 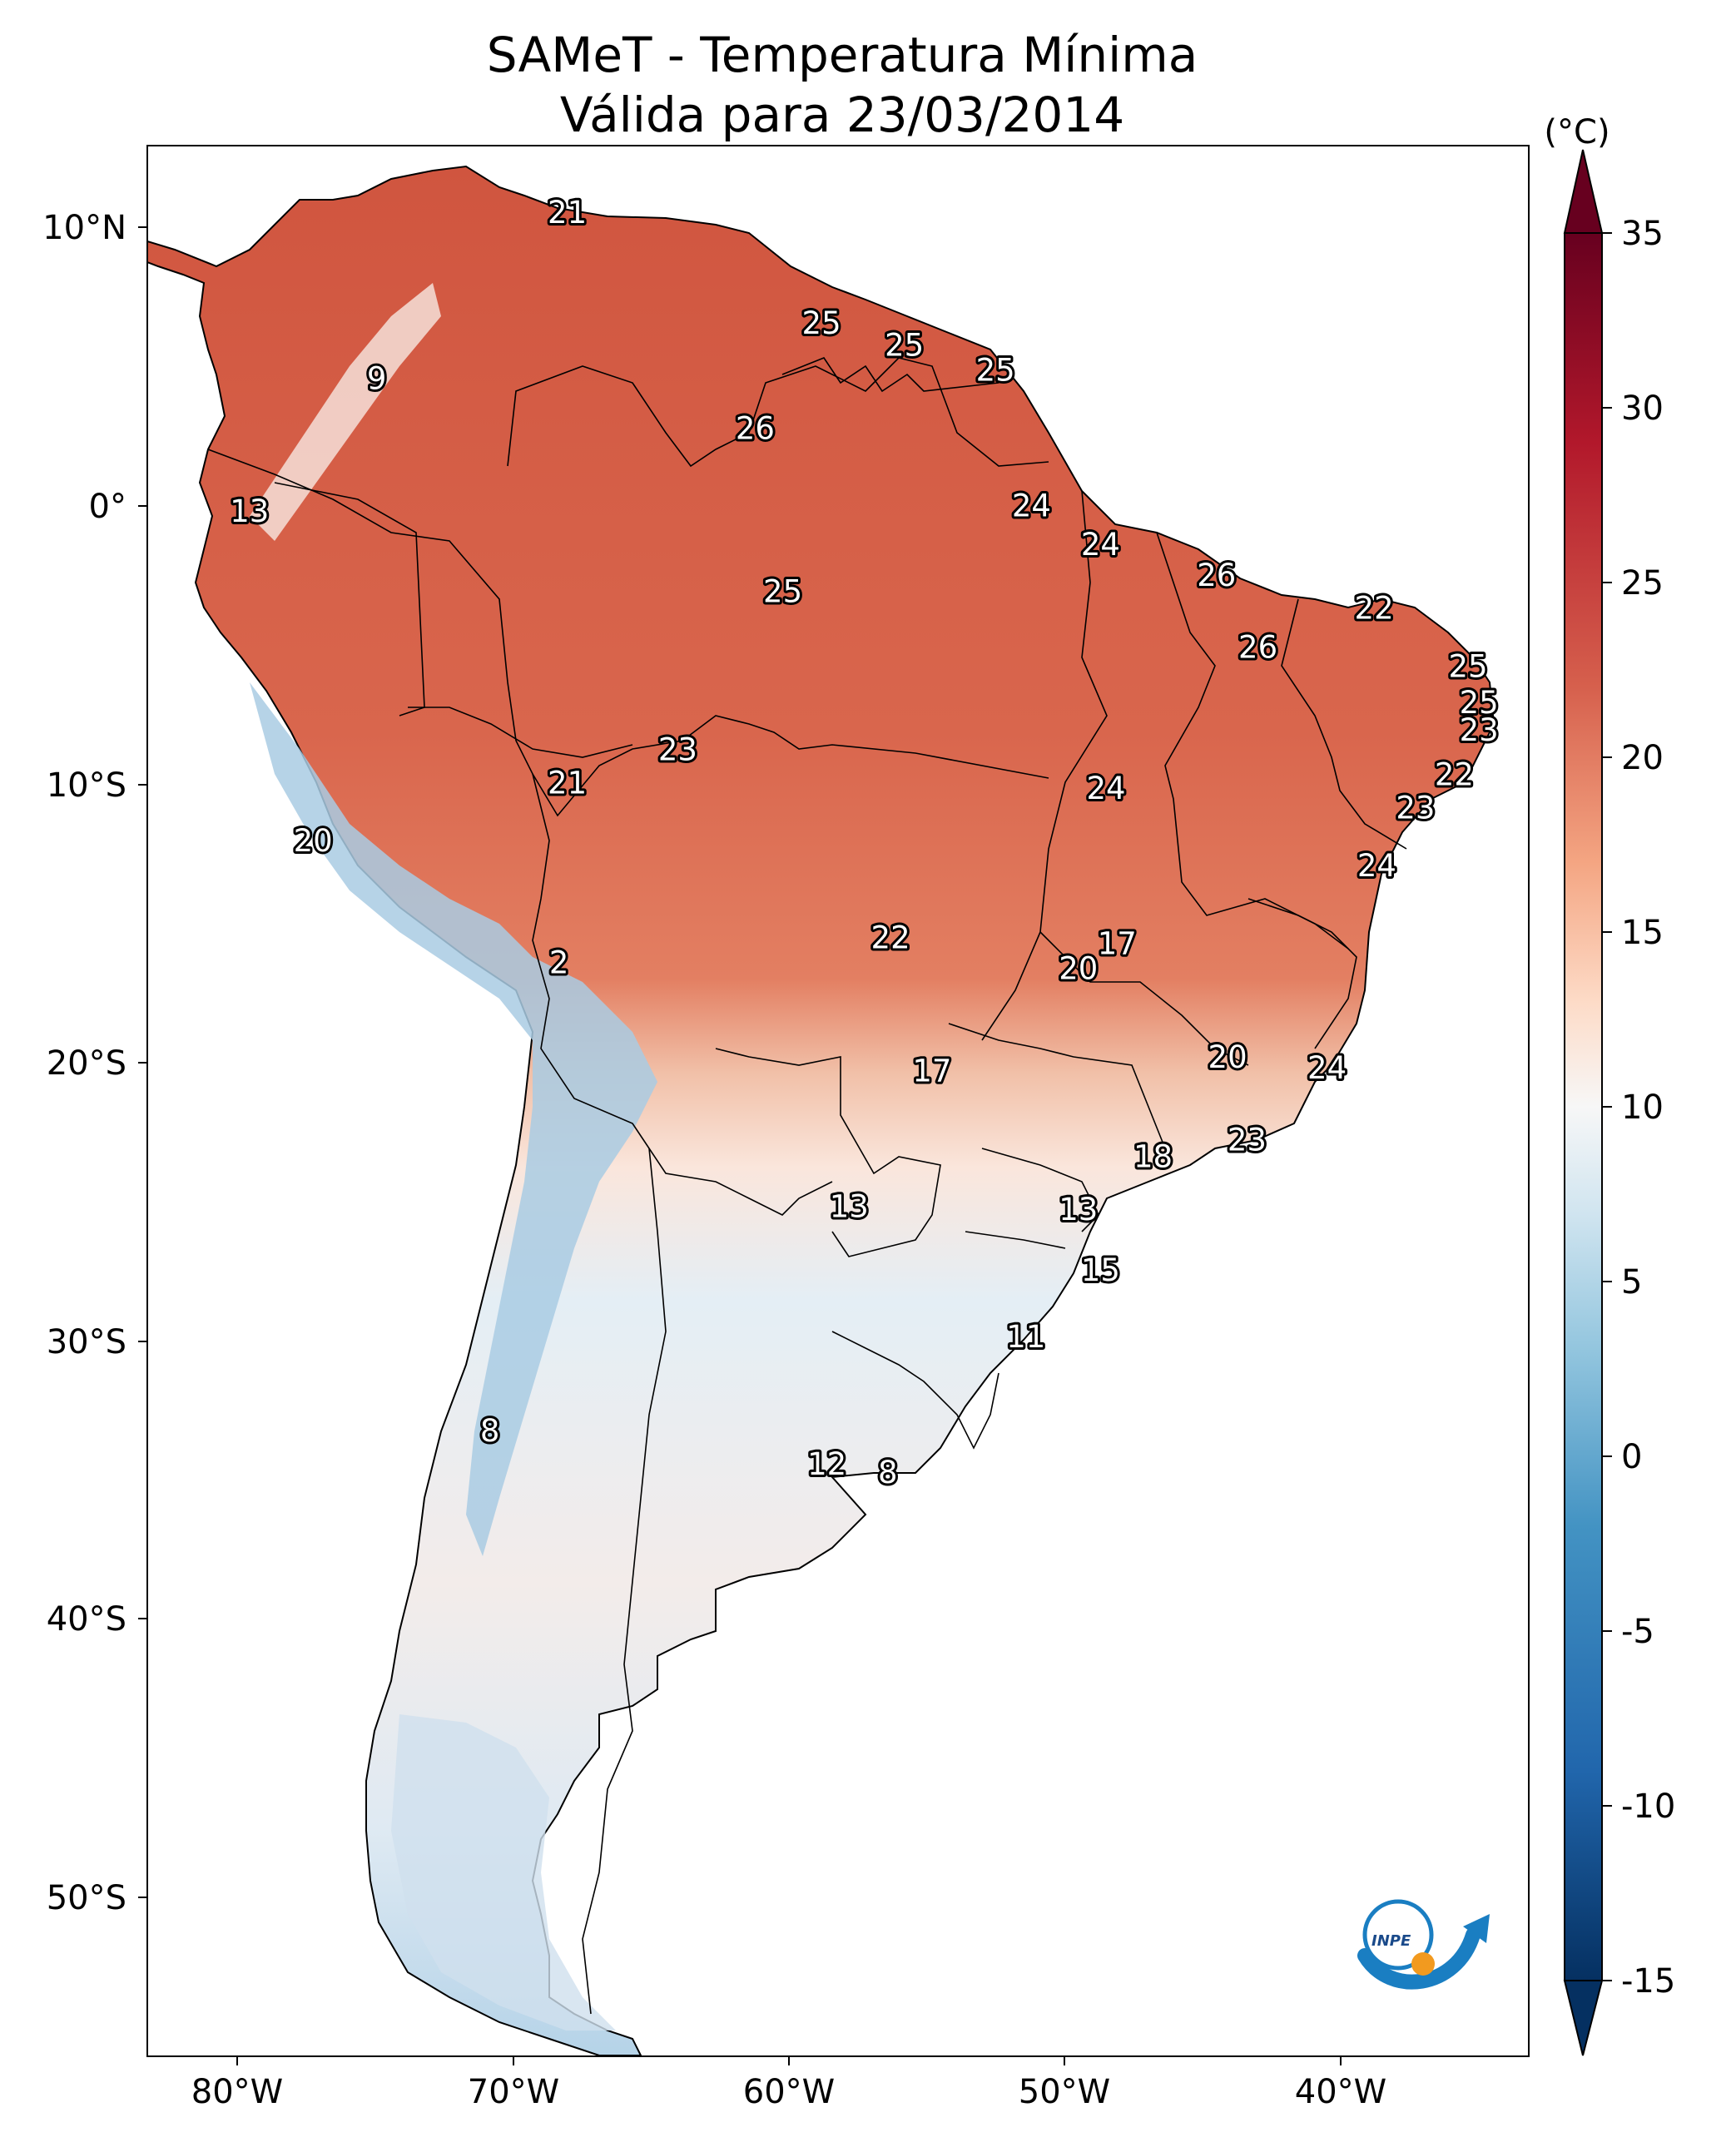 What do you see at coordinates (1648, 1807) in the screenshot?
I see `colorbar-tick-label: -10` at bounding box center [1648, 1807].